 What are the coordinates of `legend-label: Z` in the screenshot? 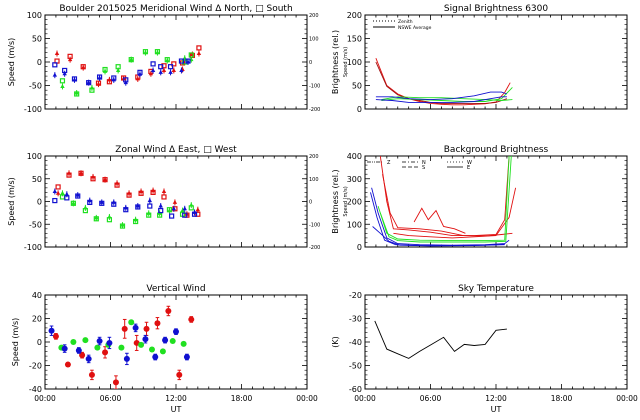 It's located at (389, 163).